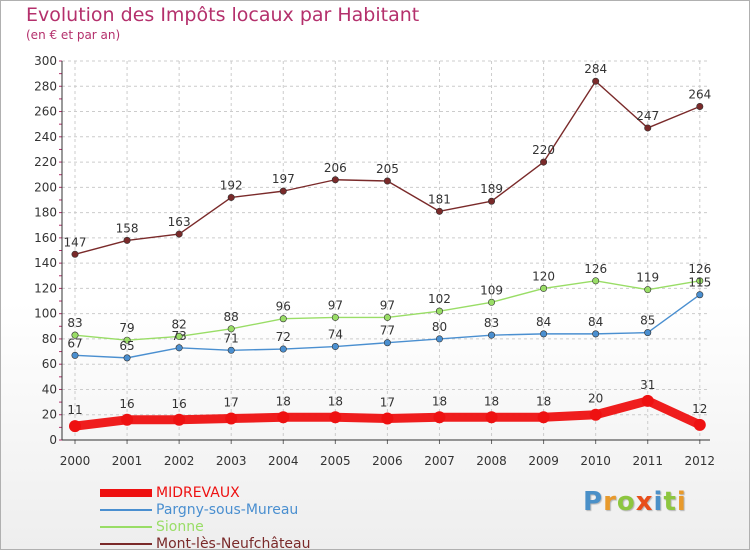 Image resolution: width=750 pixels, height=552 pixels. Describe the element at coordinates (49, 389) in the screenshot. I see `y-tick-label: 40` at that location.